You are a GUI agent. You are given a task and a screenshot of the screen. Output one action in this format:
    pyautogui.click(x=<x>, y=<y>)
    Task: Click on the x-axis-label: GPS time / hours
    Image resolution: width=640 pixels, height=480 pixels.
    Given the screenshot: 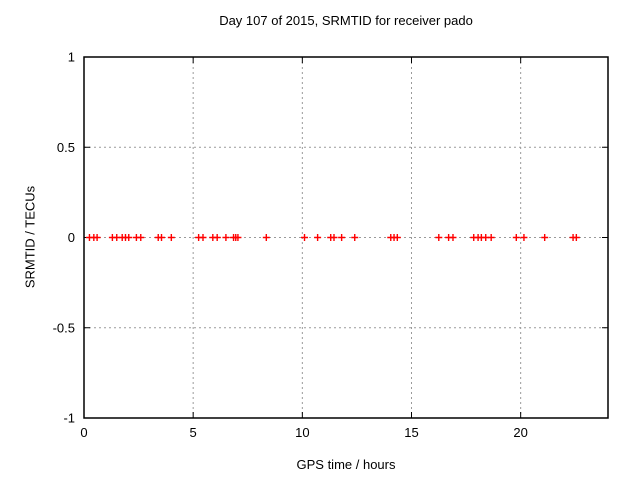 What is the action you would take?
    pyautogui.click(x=346, y=464)
    